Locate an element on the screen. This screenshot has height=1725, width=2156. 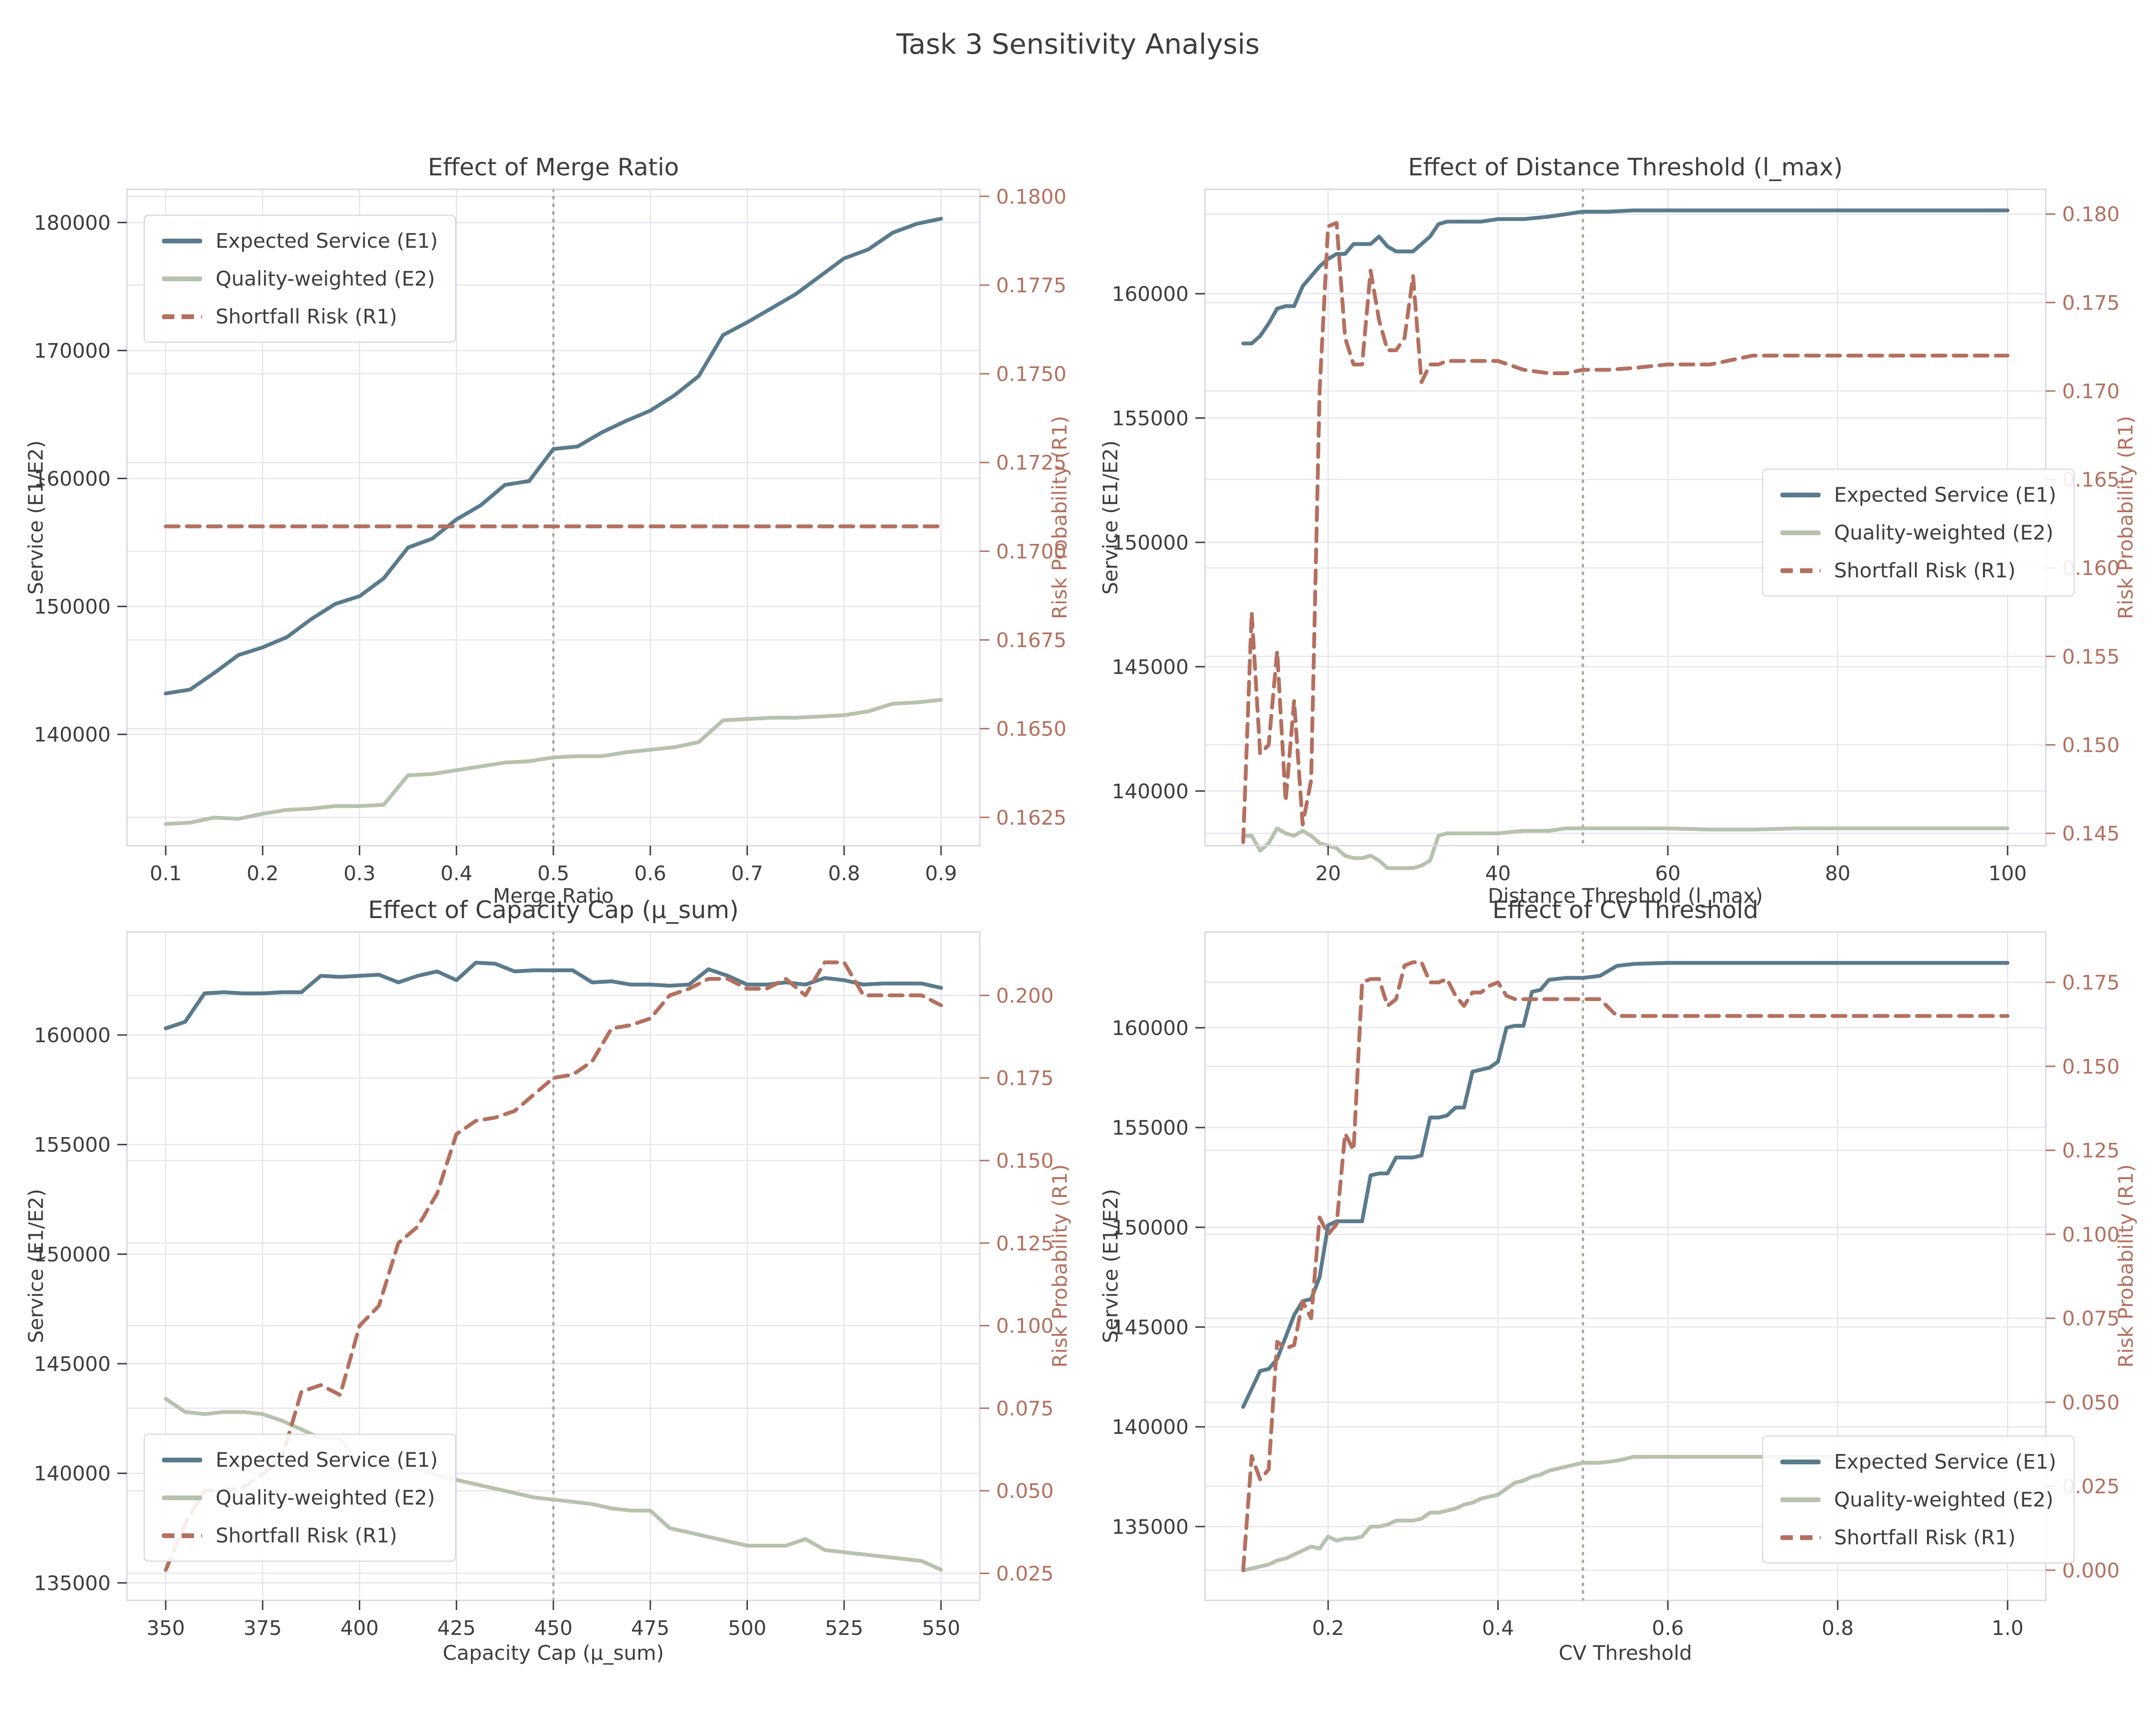
tick-label: 0.1625 is located at coordinates (1031, 817).